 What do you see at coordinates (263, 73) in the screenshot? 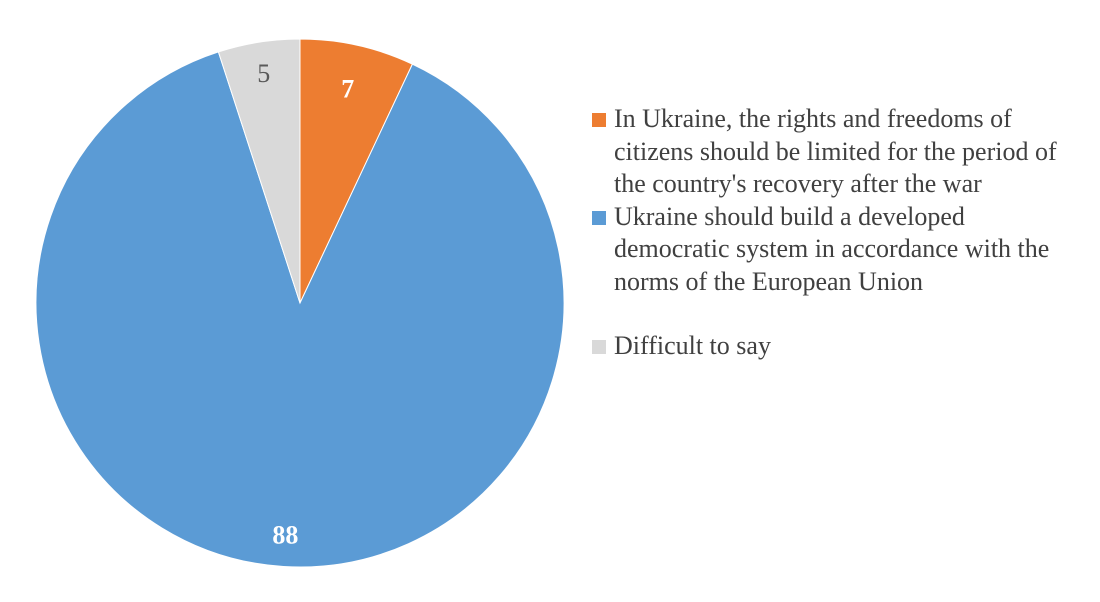
I see `data-label: 5` at bounding box center [263, 73].